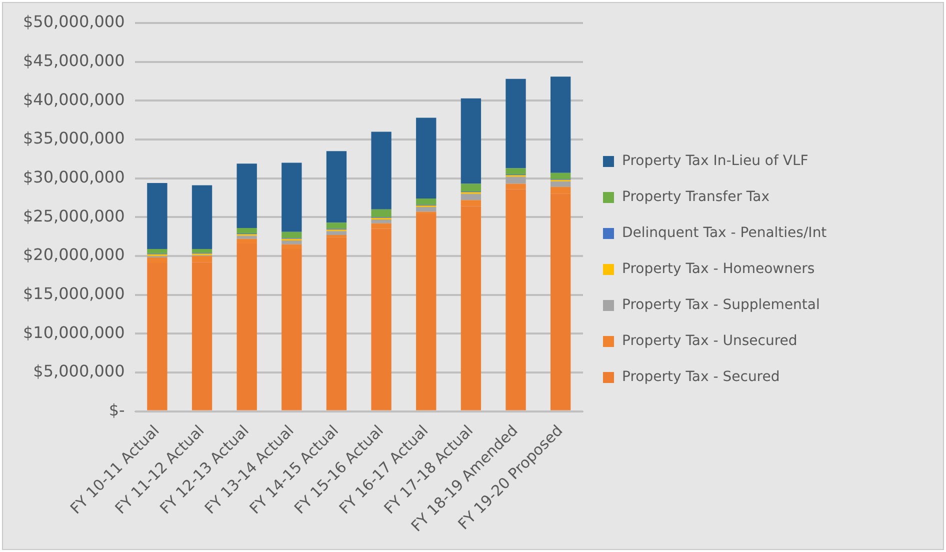 Image resolution: width=946 pixels, height=552 pixels. Describe the element at coordinates (724, 233) in the screenshot. I see `legend-label: Delinquent Tax - Penalties/Int` at that location.